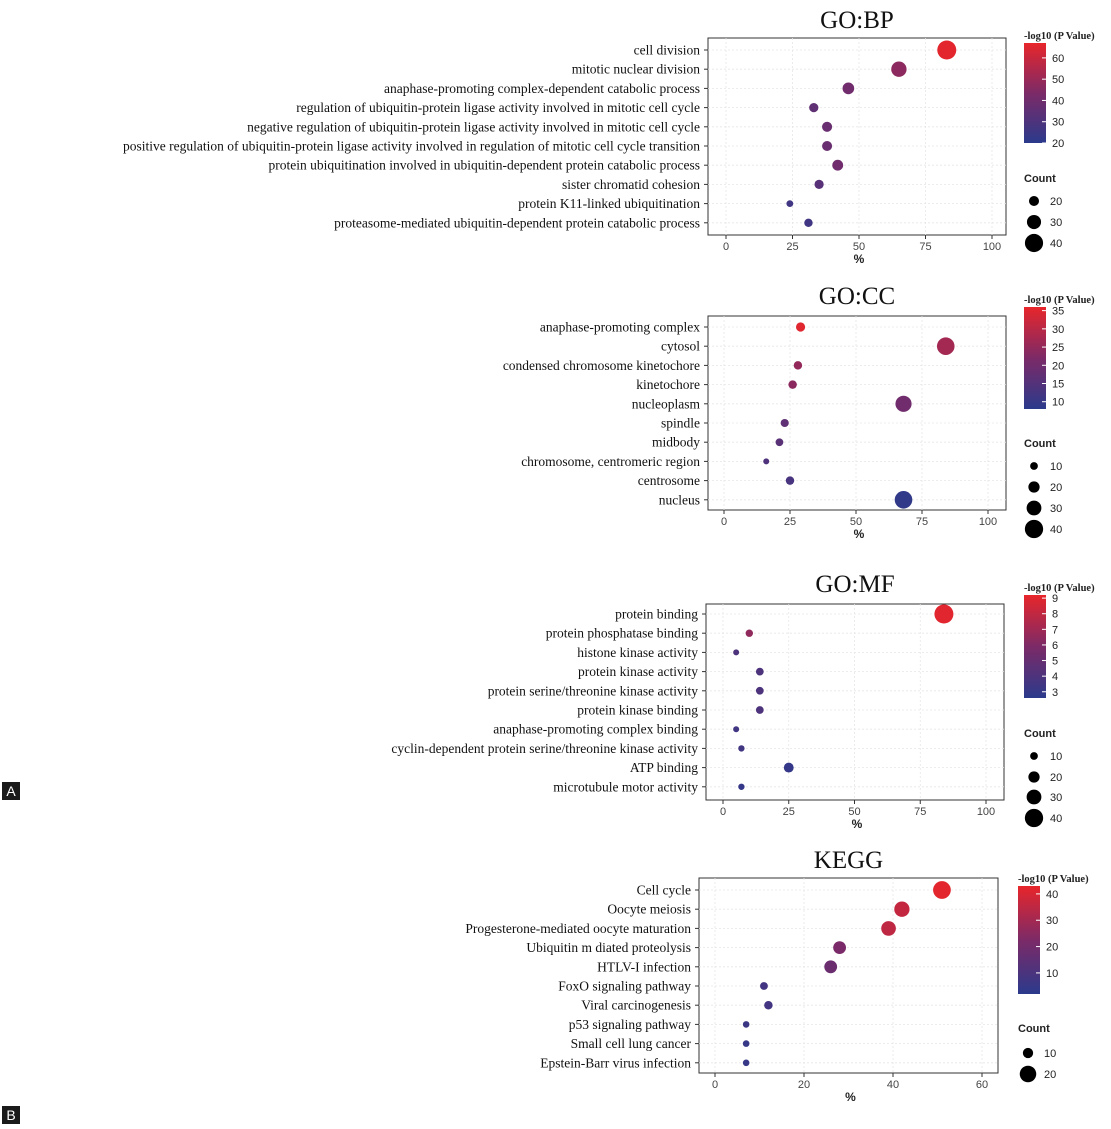 The width and height of the screenshot is (1111, 1129). Describe the element at coordinates (1055, 615) in the screenshot. I see `color-legend-tick-label: 8` at that location.